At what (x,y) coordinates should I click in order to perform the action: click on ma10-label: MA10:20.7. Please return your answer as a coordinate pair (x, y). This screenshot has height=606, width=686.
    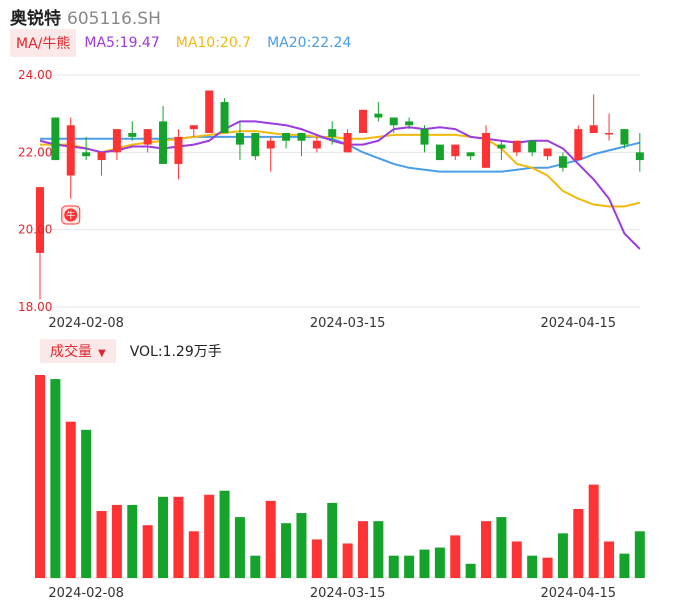
    Looking at the image, I should click on (213, 43).